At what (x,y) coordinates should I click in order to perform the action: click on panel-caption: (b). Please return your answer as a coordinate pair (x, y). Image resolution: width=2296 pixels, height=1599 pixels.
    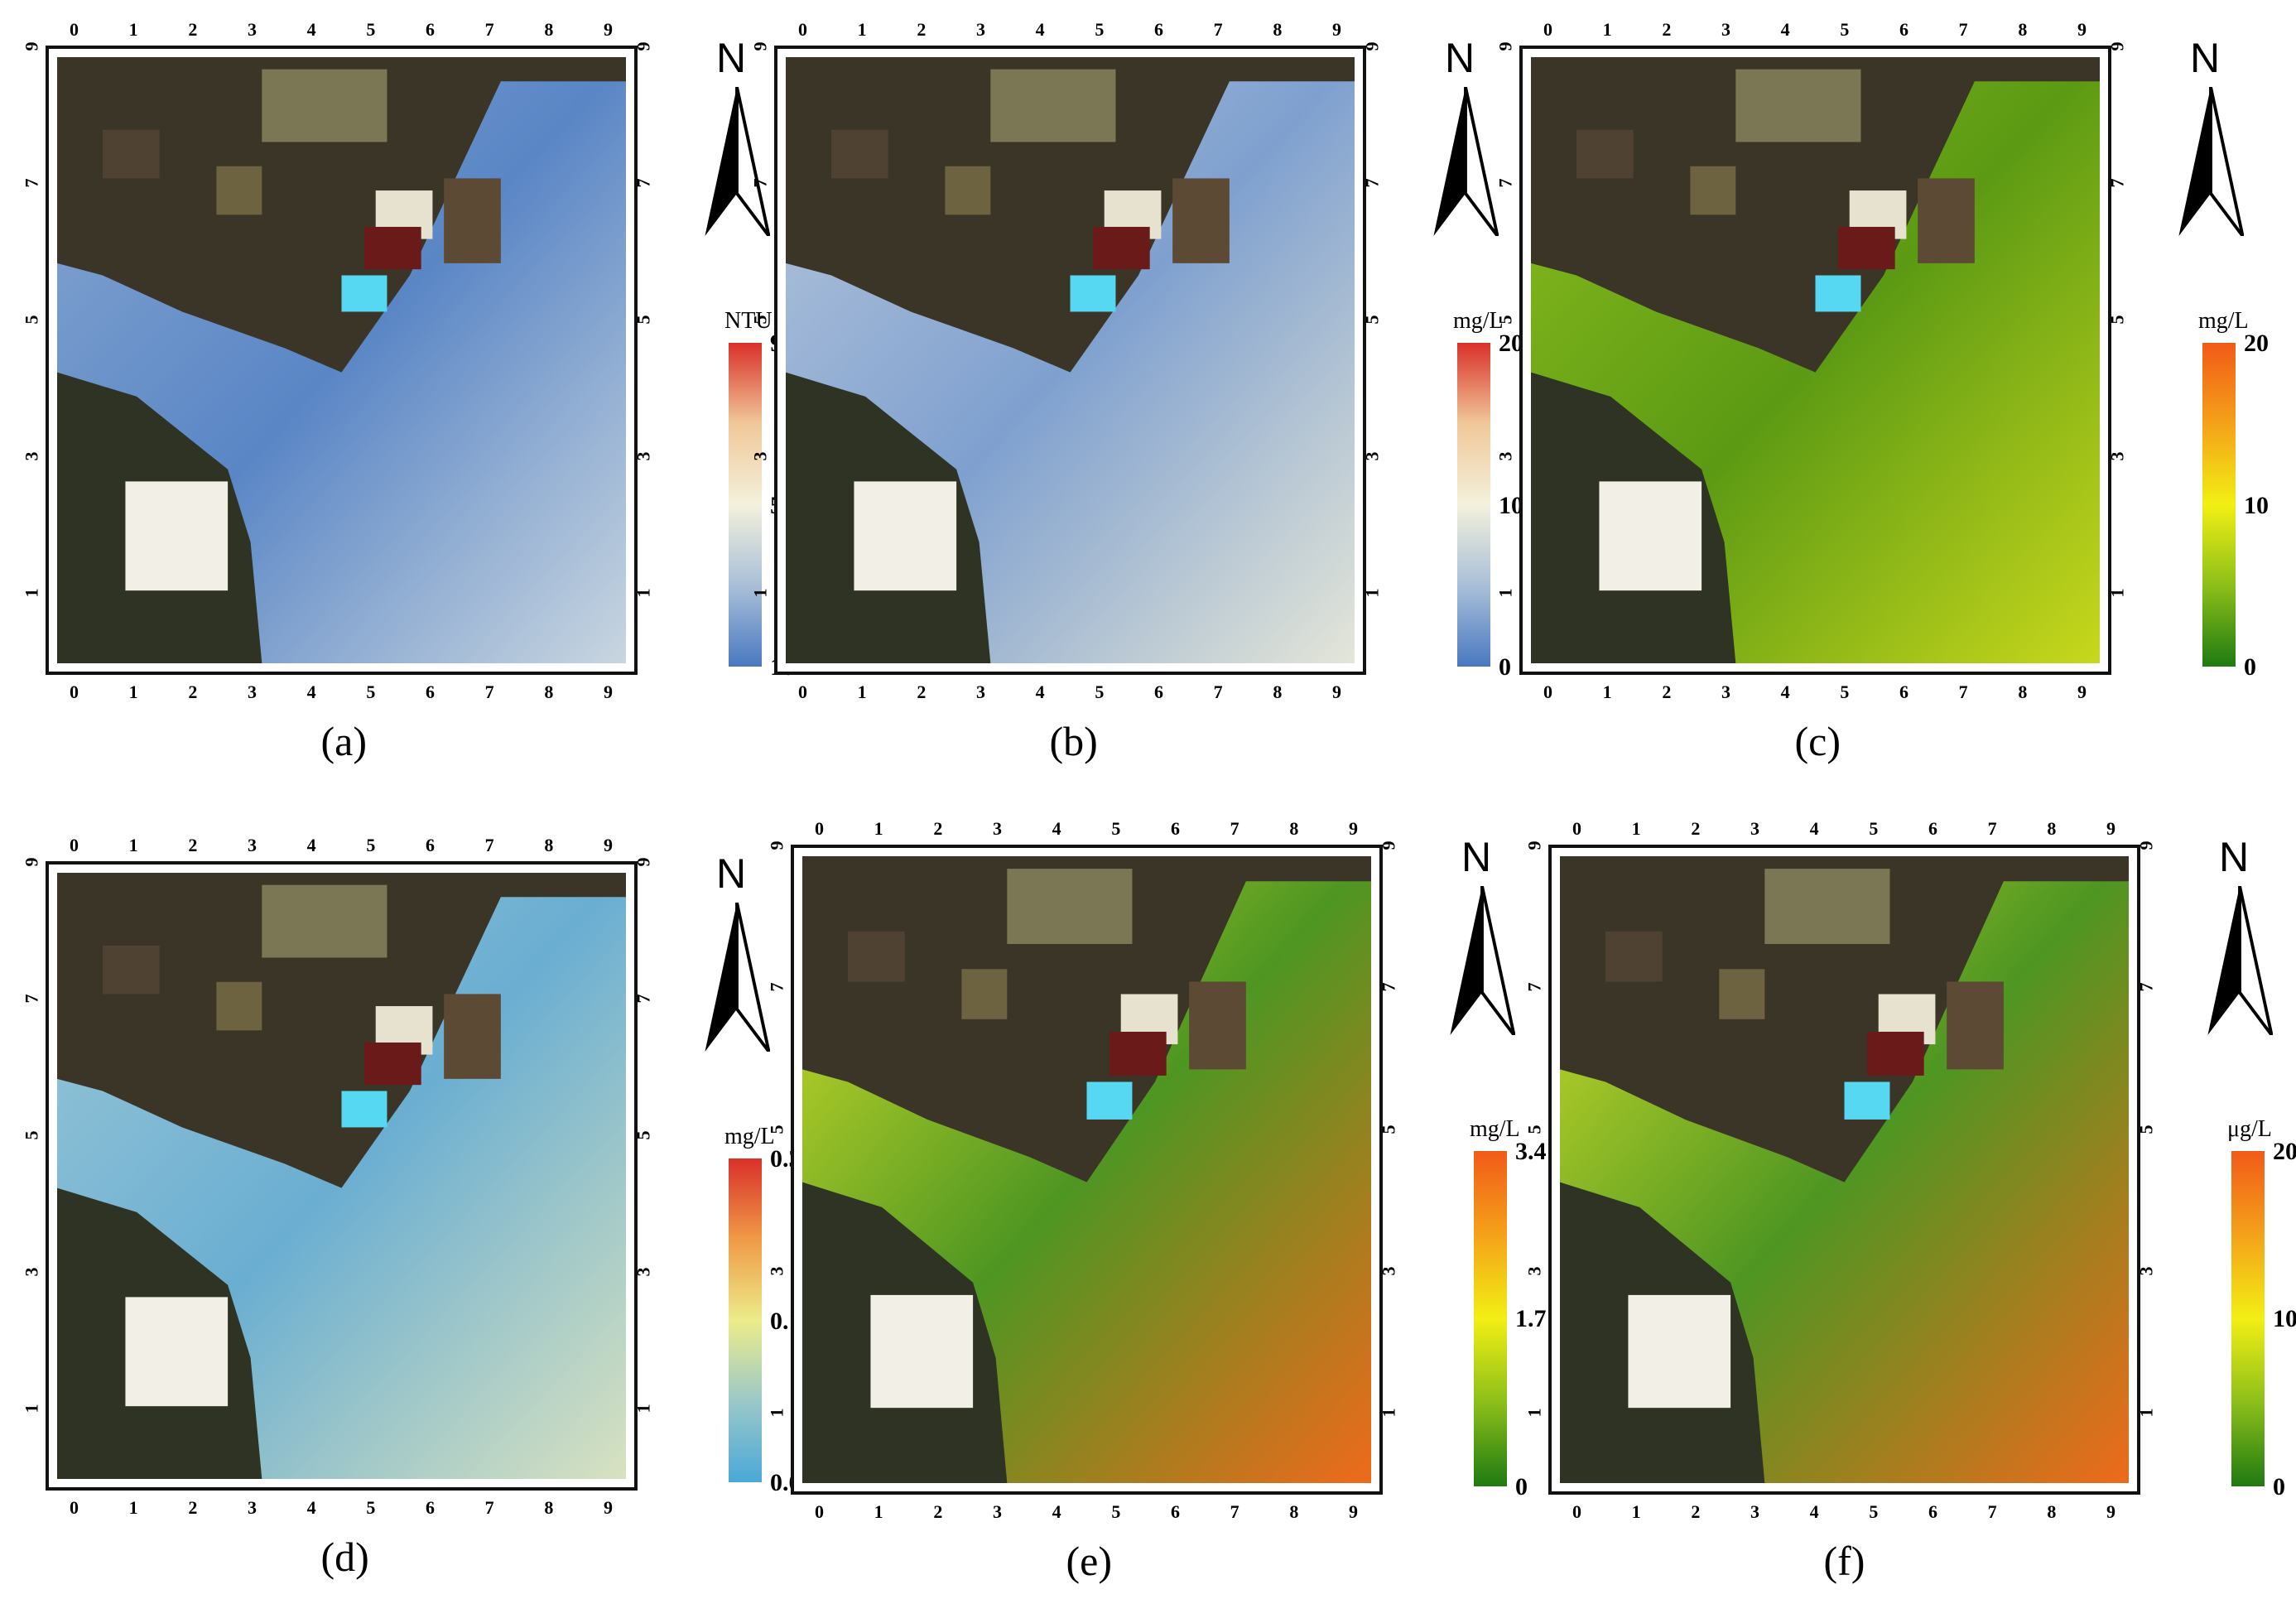
    Looking at the image, I should click on (1074, 741).